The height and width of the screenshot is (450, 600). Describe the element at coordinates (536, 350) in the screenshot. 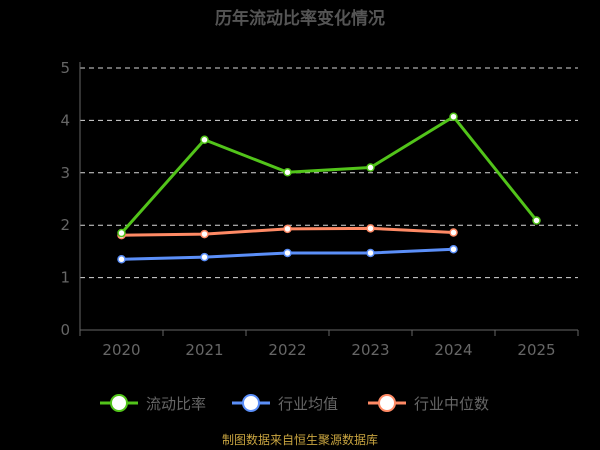

I see `x-tick-label: 2025` at that location.